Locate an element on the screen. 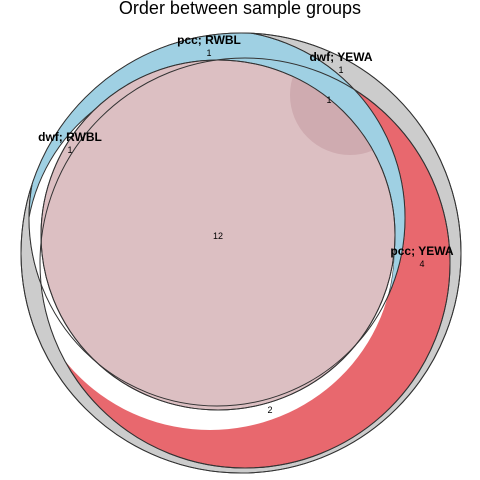  count-dwf-yewa-only: 1 is located at coordinates (340, 70).